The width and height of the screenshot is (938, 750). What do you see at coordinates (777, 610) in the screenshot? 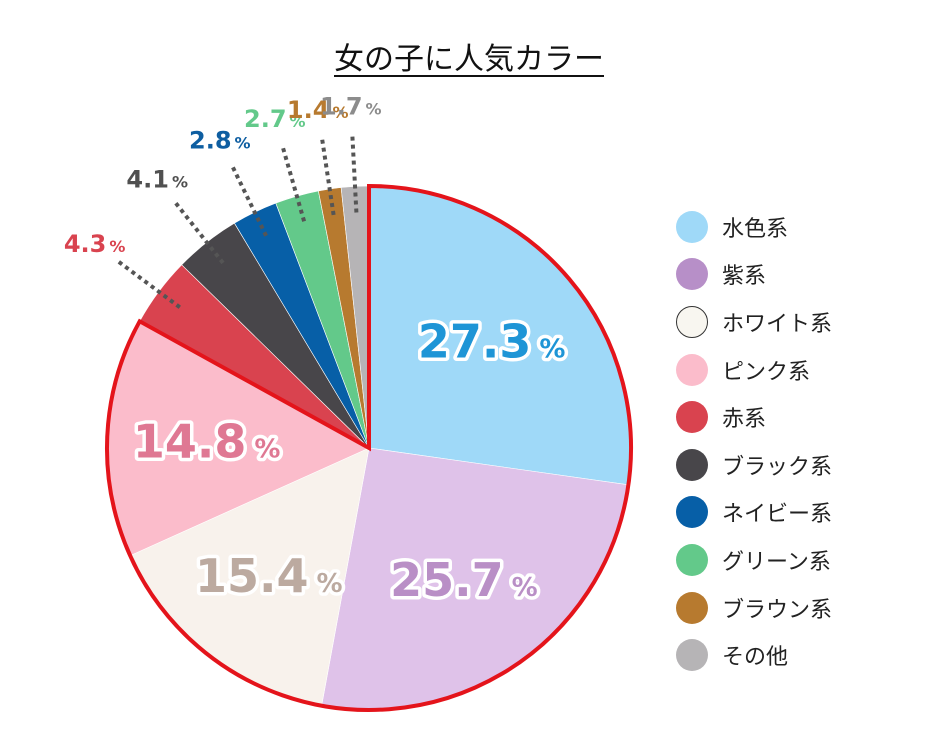
I see `legend-label: ブラウン系` at bounding box center [777, 610].